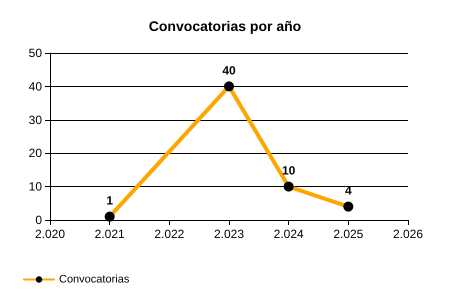  I want to click on data-label: 10, so click(289, 171).